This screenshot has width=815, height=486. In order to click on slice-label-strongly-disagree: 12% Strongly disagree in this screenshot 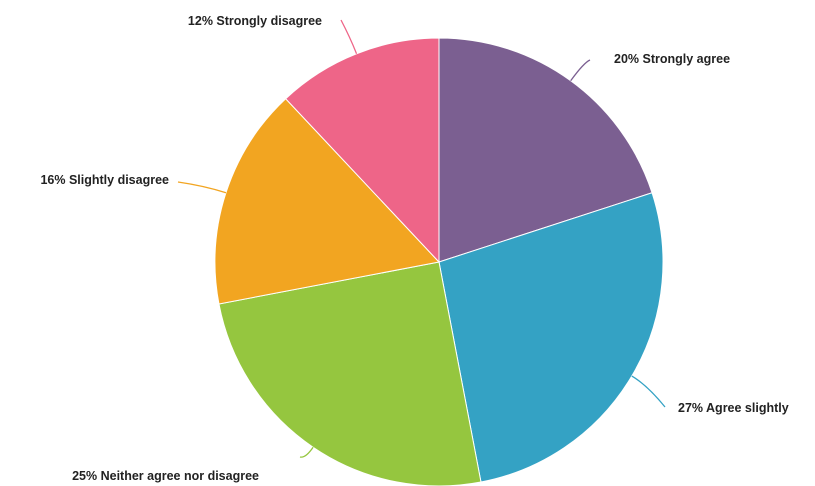, I will do `click(255, 21)`.